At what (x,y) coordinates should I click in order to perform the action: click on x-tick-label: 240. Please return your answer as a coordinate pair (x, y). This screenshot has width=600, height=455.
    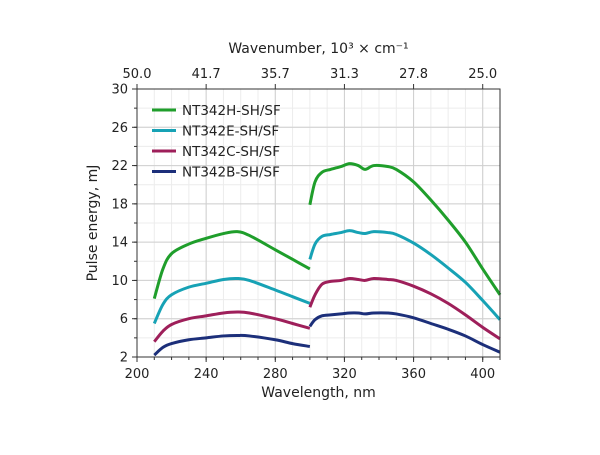
    Looking at the image, I should click on (206, 374).